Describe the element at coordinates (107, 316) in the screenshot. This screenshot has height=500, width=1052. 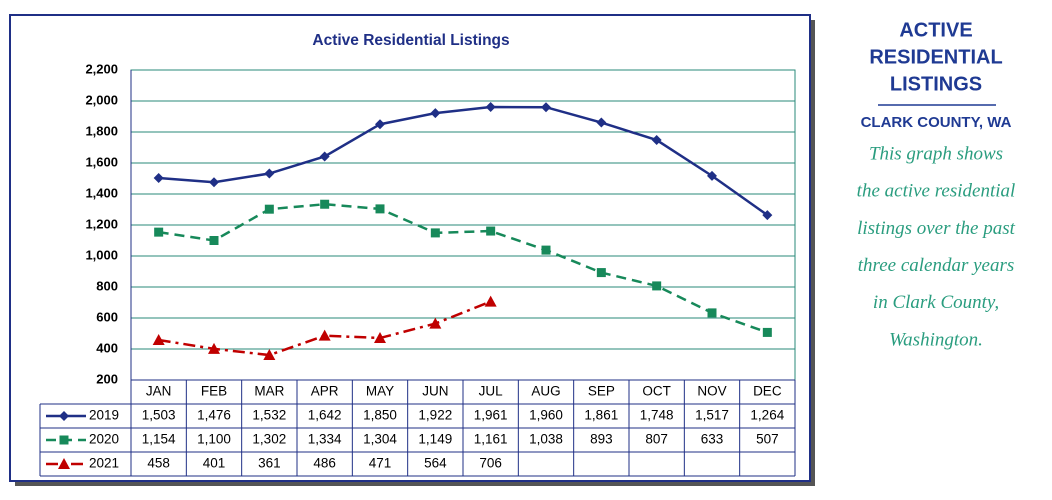
I see `y-tick-label: 600` at that location.